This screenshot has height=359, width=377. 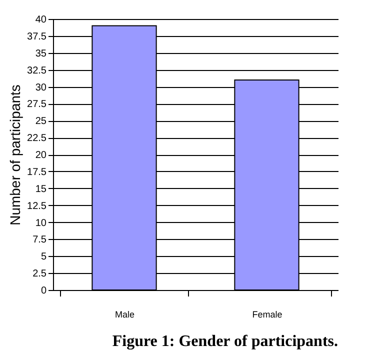 I want to click on x-tick-label: Female, so click(x=267, y=315).